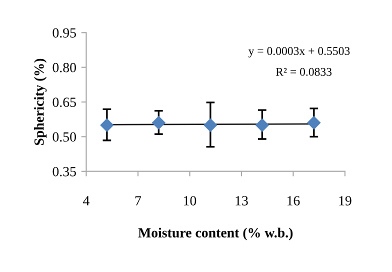 The width and height of the screenshot is (392, 272). What do you see at coordinates (215, 234) in the screenshot?
I see `x-axis-title: Moisture content (% w.b.)` at bounding box center [215, 234].